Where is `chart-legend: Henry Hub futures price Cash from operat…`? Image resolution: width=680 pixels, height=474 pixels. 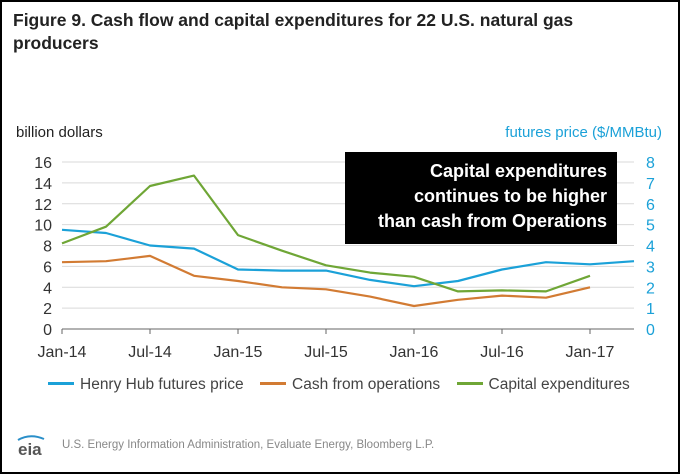 chart-legend: Henry Hub futures price Cash from operat… is located at coordinates (345, 385).